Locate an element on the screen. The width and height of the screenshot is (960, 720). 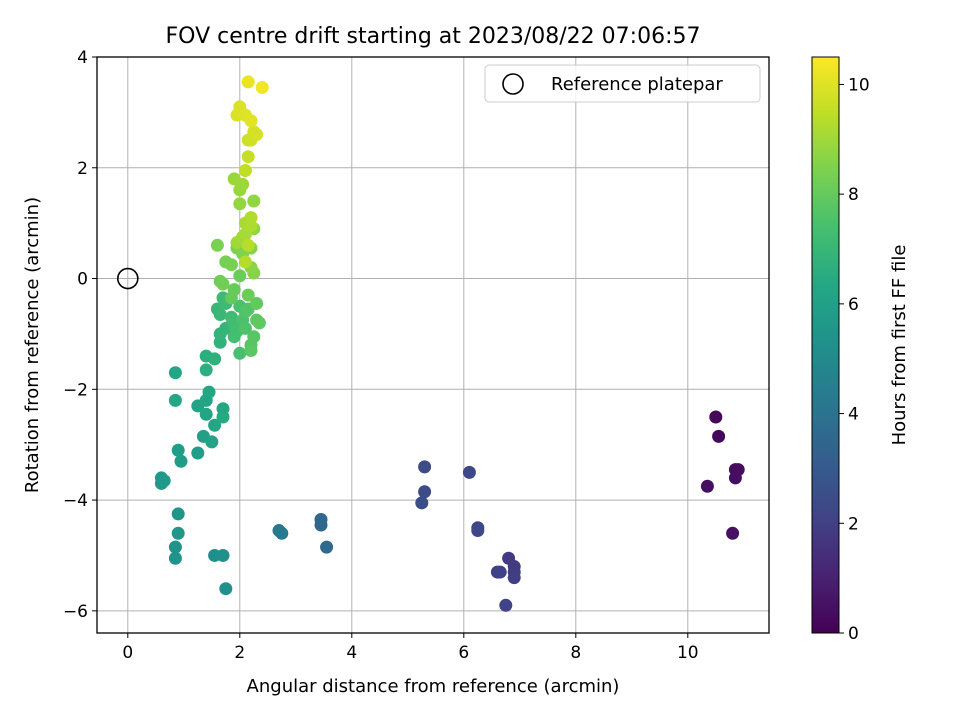
x-axis: 0 2 4 6 8 10 is located at coordinates (410, 648).